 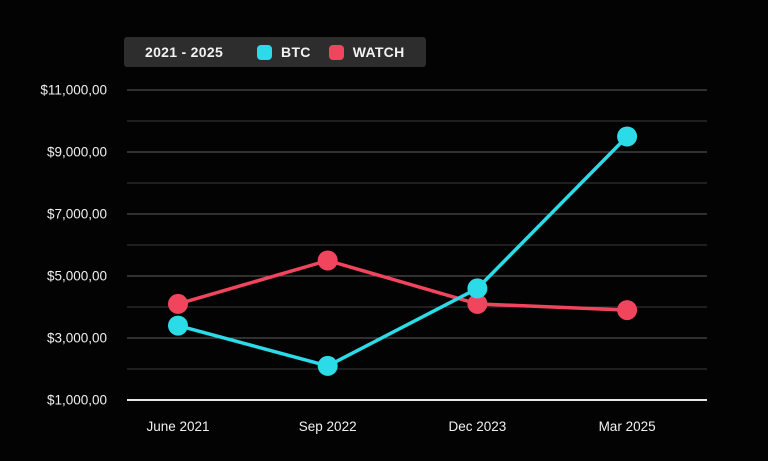 I want to click on legend-label-watch: WATCH, so click(x=378, y=52).